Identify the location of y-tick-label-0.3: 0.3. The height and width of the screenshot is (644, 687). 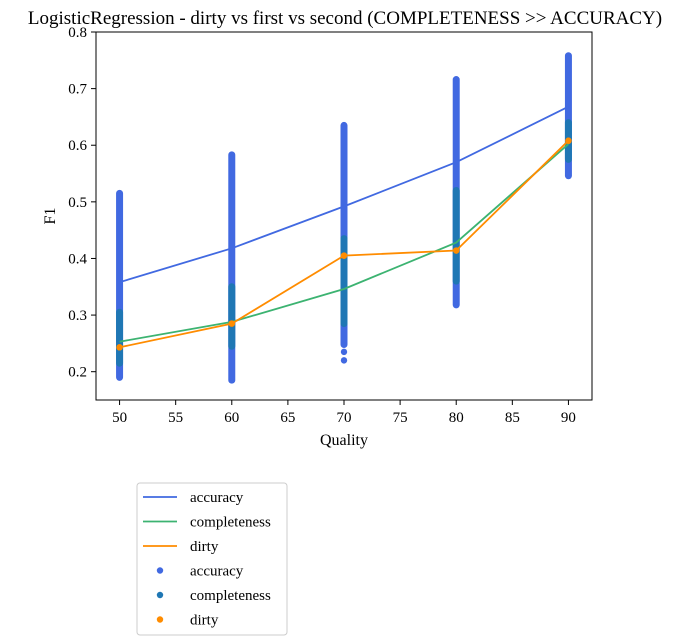
(77, 316).